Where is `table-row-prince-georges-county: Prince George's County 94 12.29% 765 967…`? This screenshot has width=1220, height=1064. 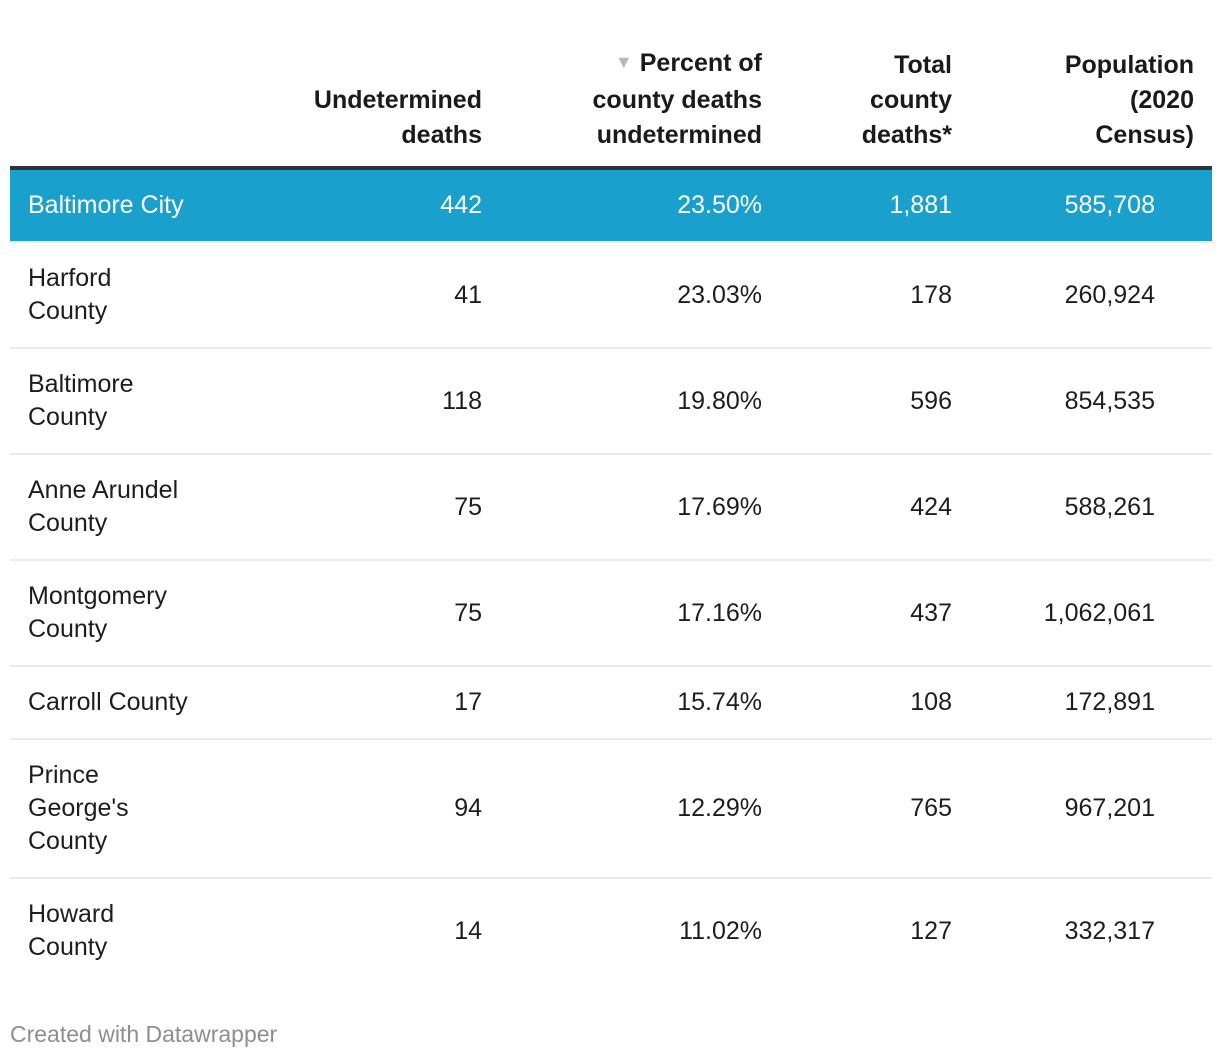 table-row-prince-georges-county: Prince George's County 94 12.29% 765 967… is located at coordinates (611, 808).